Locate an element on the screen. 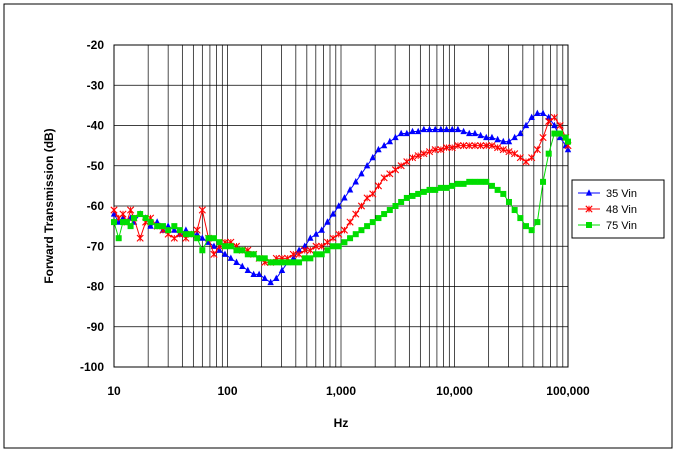 Image resolution: width=678 pixels, height=459 pixels. y-tick-label: -30 is located at coordinates (96, 85).